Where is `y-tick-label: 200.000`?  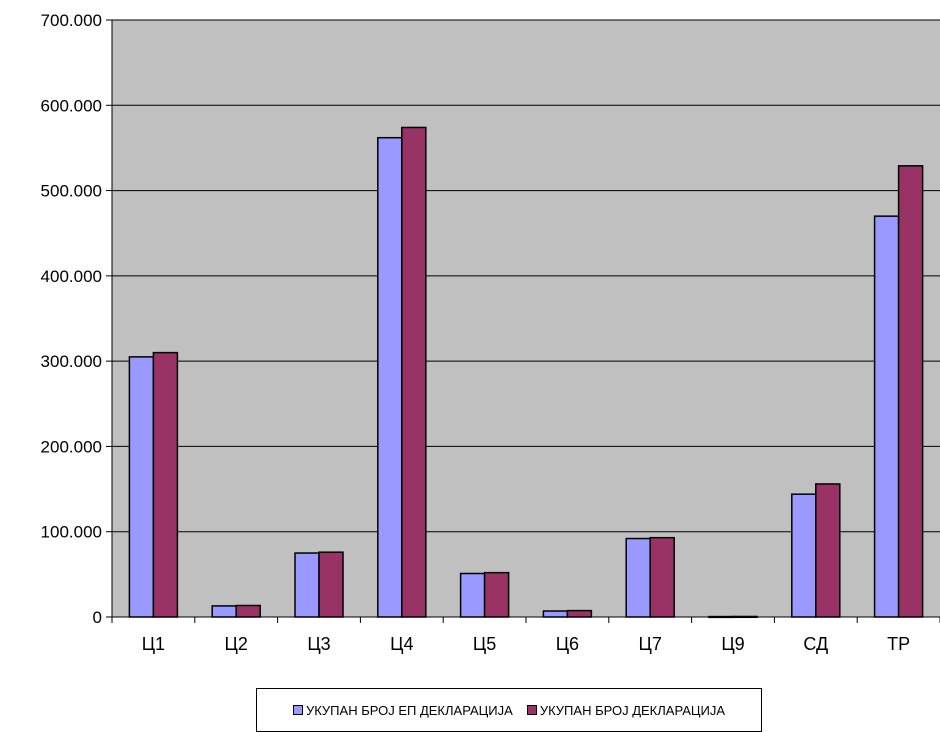
y-tick-label: 200.000 is located at coordinates (71, 446).